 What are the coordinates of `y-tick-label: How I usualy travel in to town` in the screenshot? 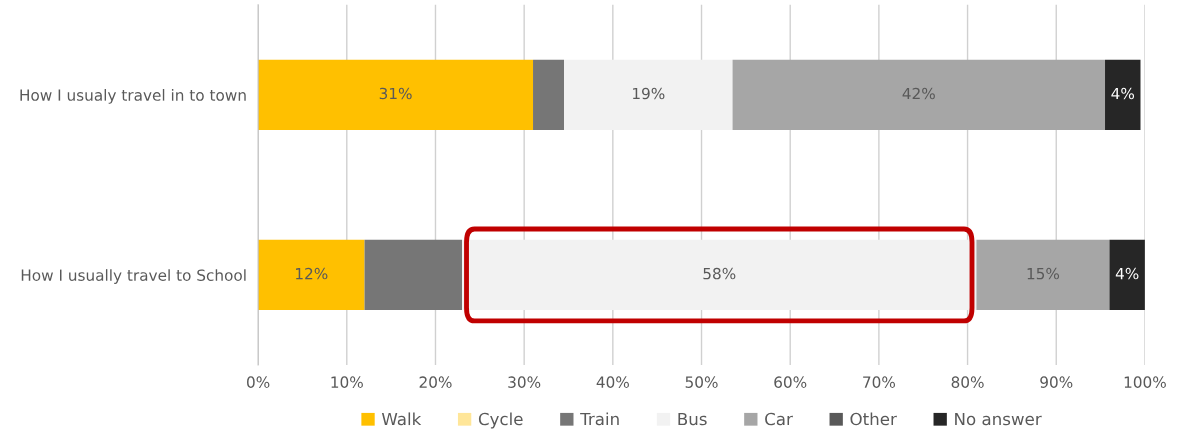 It's located at (133, 96).